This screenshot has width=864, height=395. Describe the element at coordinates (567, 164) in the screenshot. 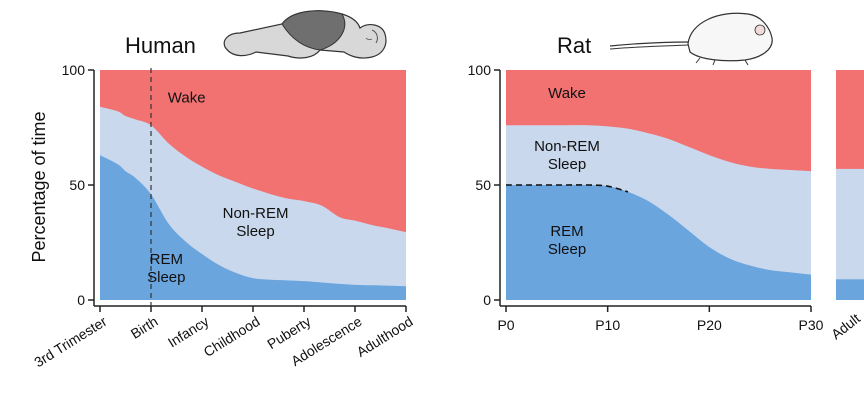

I see `rat-label-non-rem-sleep: Sleep` at that location.